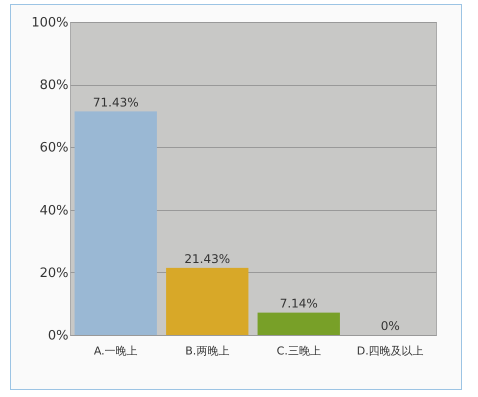  Describe the element at coordinates (390, 326) in the screenshot. I see `data-label: 0%` at that location.